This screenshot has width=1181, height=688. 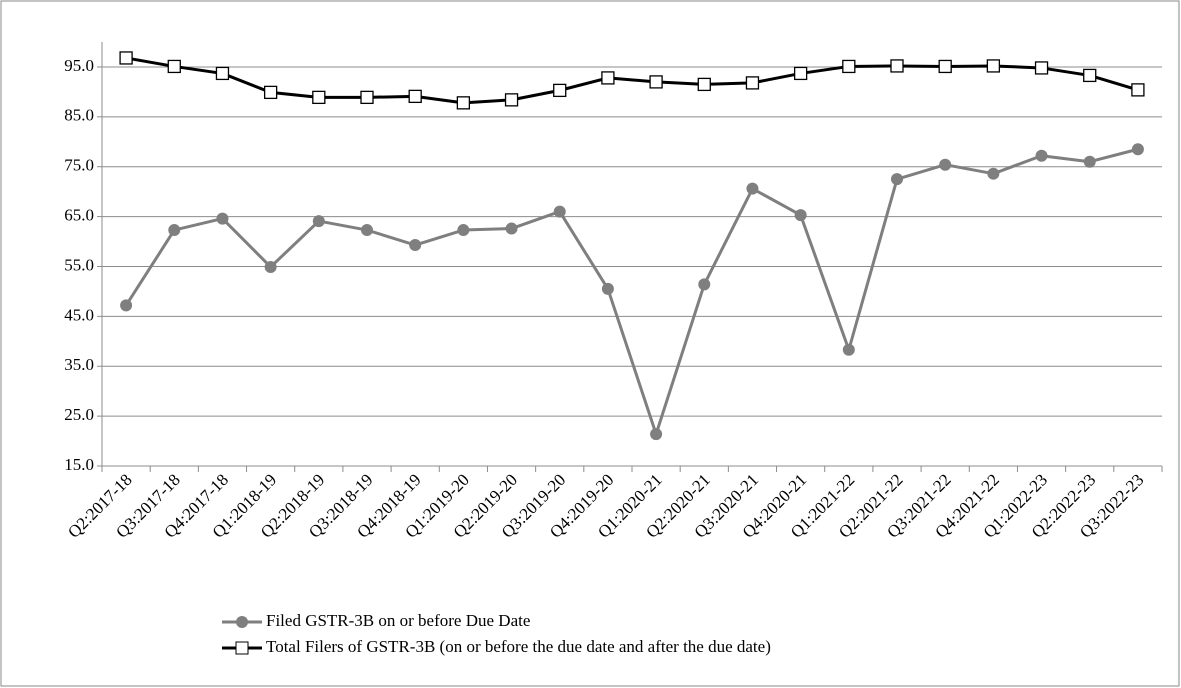 What do you see at coordinates (79, 414) in the screenshot?
I see `y-tick-label: 25.0` at bounding box center [79, 414].